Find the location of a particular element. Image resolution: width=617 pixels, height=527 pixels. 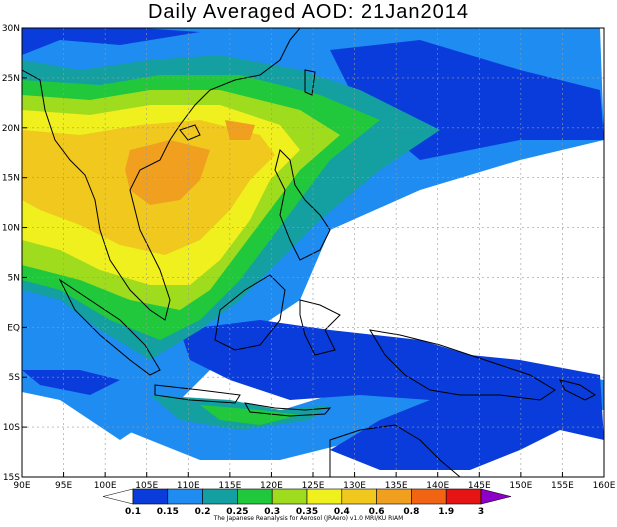

colorbar-label: 0.8 is located at coordinates (411, 512).